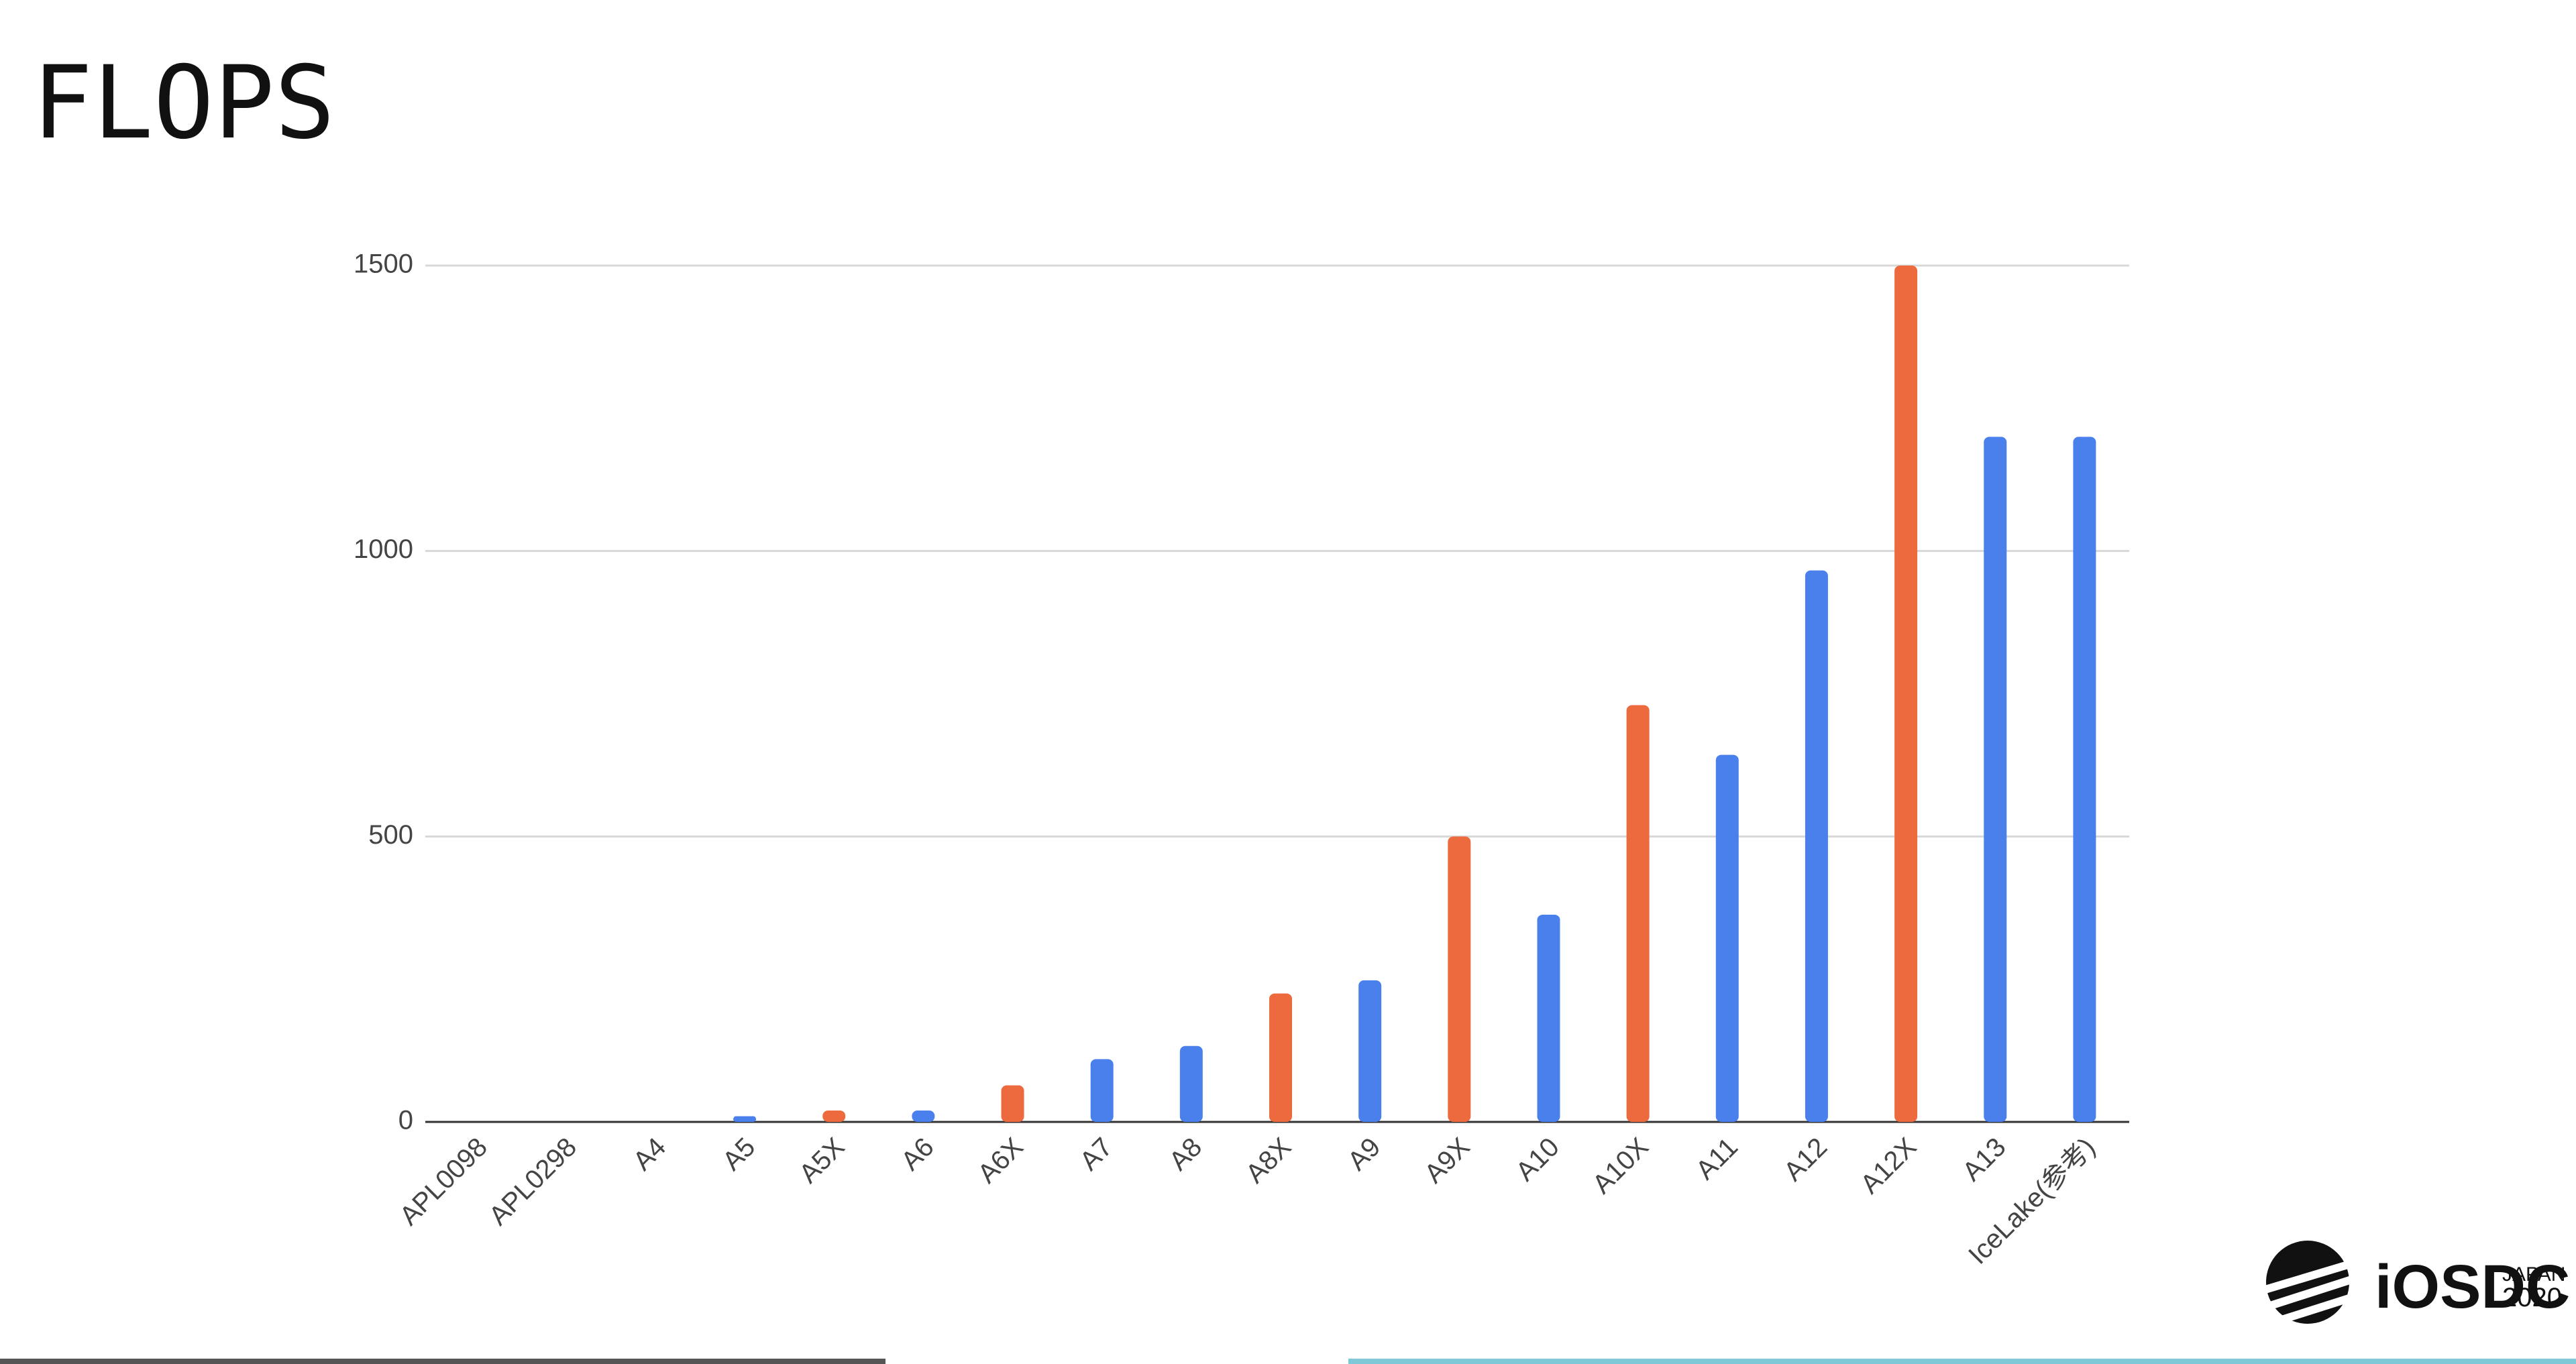 This screenshot has height=1364, width=2576. I want to click on bottom-bar-accent, so click(1962, 1361).